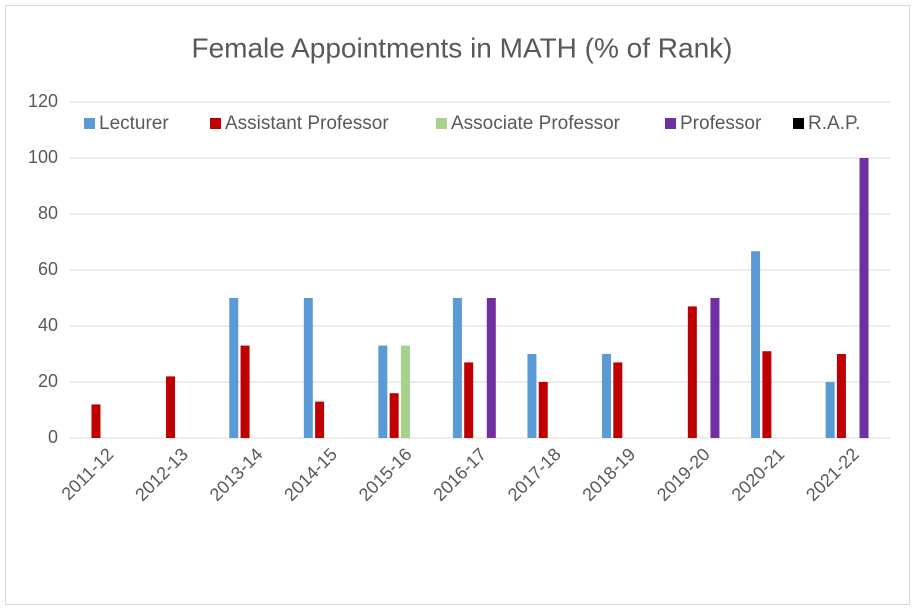  I want to click on legend-label: Associate Professor, so click(536, 123).